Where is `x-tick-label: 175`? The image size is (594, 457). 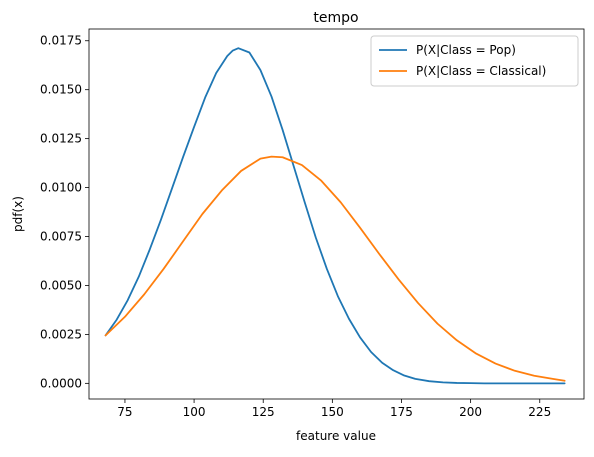 x-tick-label: 175 is located at coordinates (401, 412).